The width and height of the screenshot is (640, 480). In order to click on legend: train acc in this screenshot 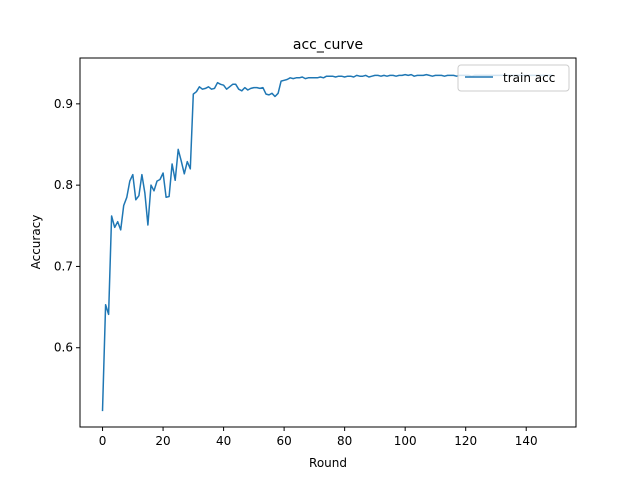, I will do `click(513, 78)`.